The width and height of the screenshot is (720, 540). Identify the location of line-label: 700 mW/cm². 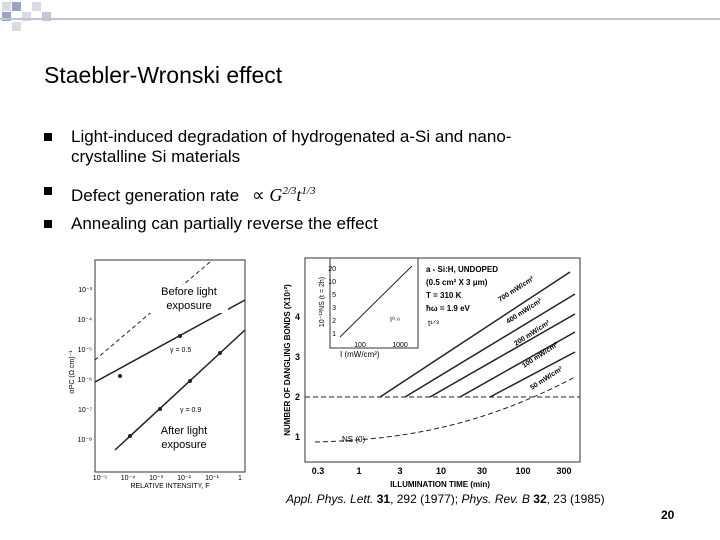
(516, 289).